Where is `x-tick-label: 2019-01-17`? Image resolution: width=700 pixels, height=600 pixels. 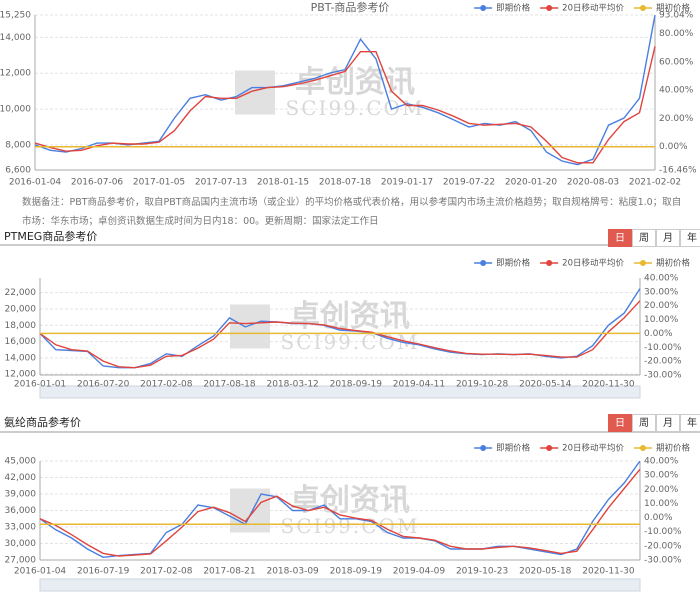 x-tick-label: 2019-01-17 is located at coordinates (407, 183).